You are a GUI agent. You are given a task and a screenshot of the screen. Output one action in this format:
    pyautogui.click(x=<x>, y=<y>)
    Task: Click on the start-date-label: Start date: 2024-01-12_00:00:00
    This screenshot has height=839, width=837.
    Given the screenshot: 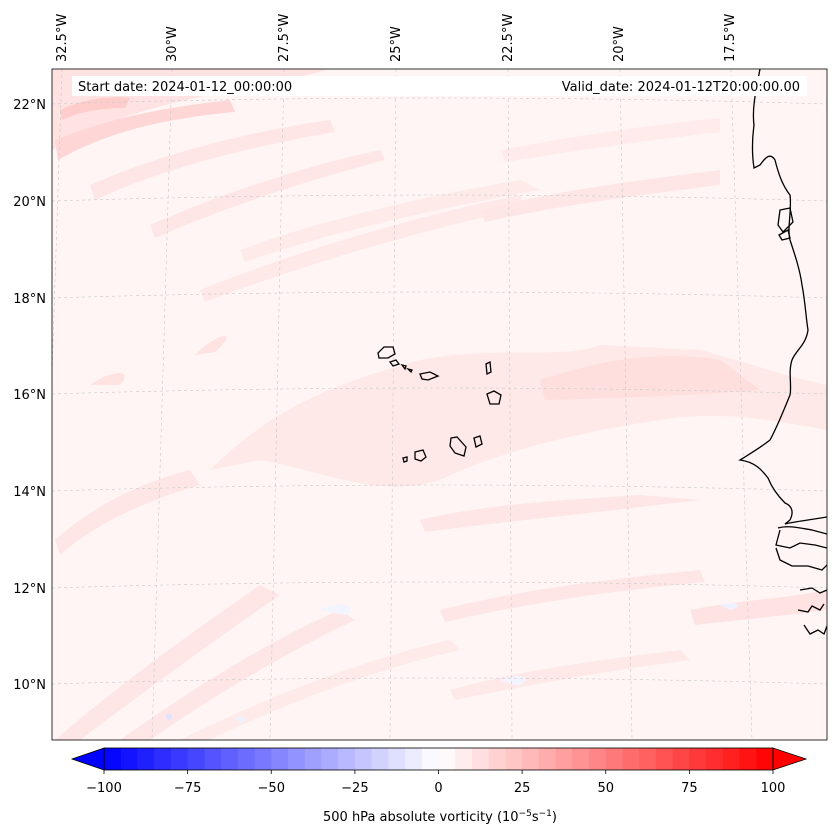 What is the action you would take?
    pyautogui.click(x=185, y=87)
    